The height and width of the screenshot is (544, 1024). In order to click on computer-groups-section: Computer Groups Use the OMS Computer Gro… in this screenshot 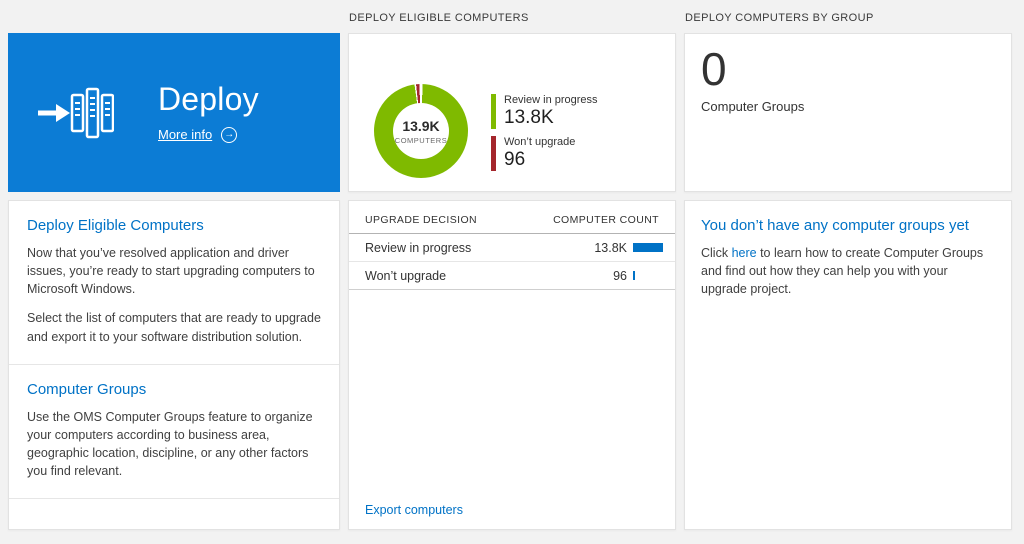, I will do `click(174, 432)`.